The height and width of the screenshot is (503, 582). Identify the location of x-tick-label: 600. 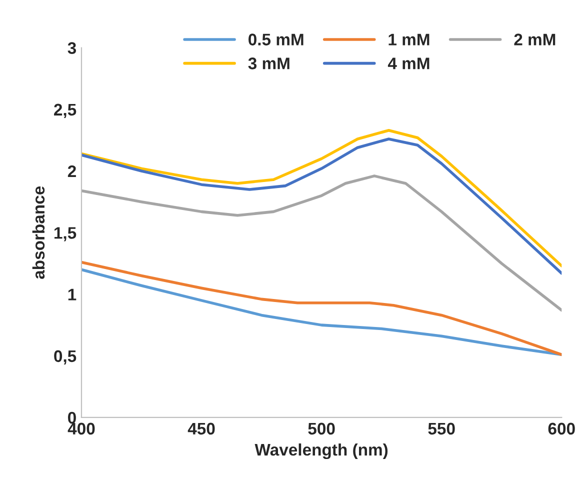
(561, 428).